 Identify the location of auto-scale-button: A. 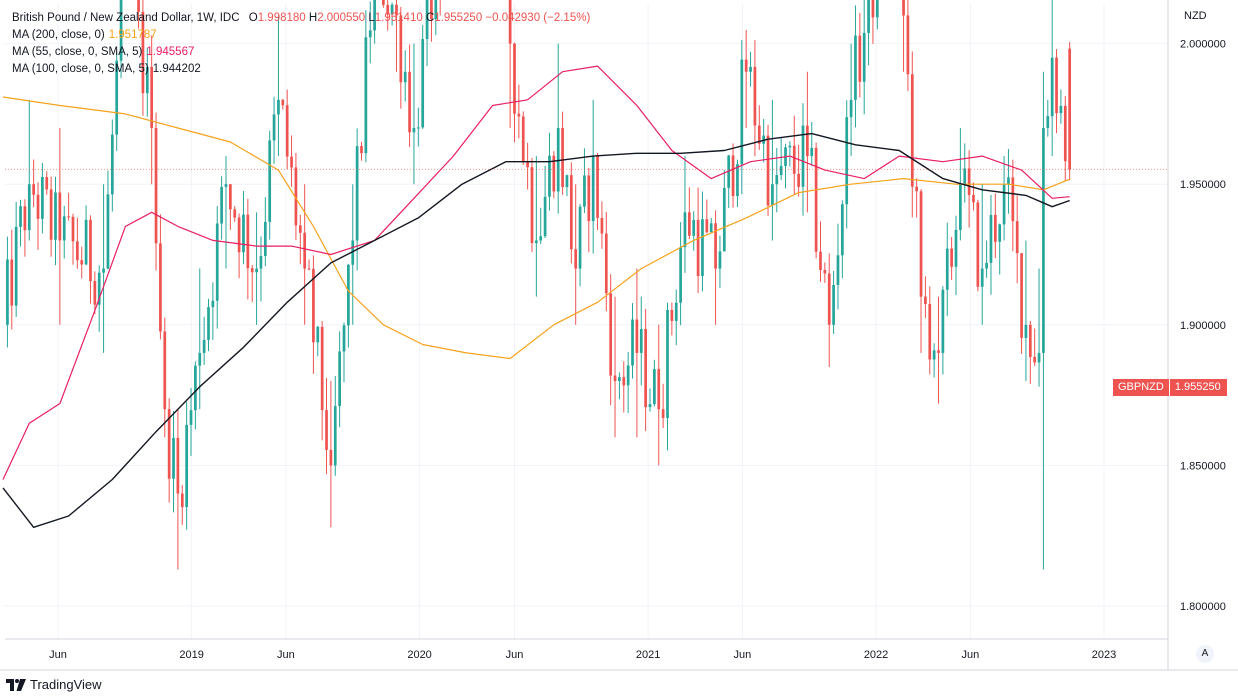
(1205, 654).